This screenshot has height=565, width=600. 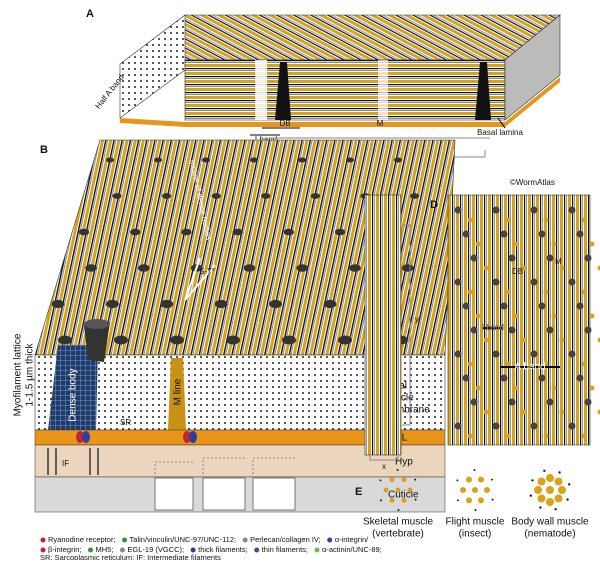 What do you see at coordinates (558, 261) in the screenshot?
I see `label-m: M` at bounding box center [558, 261].